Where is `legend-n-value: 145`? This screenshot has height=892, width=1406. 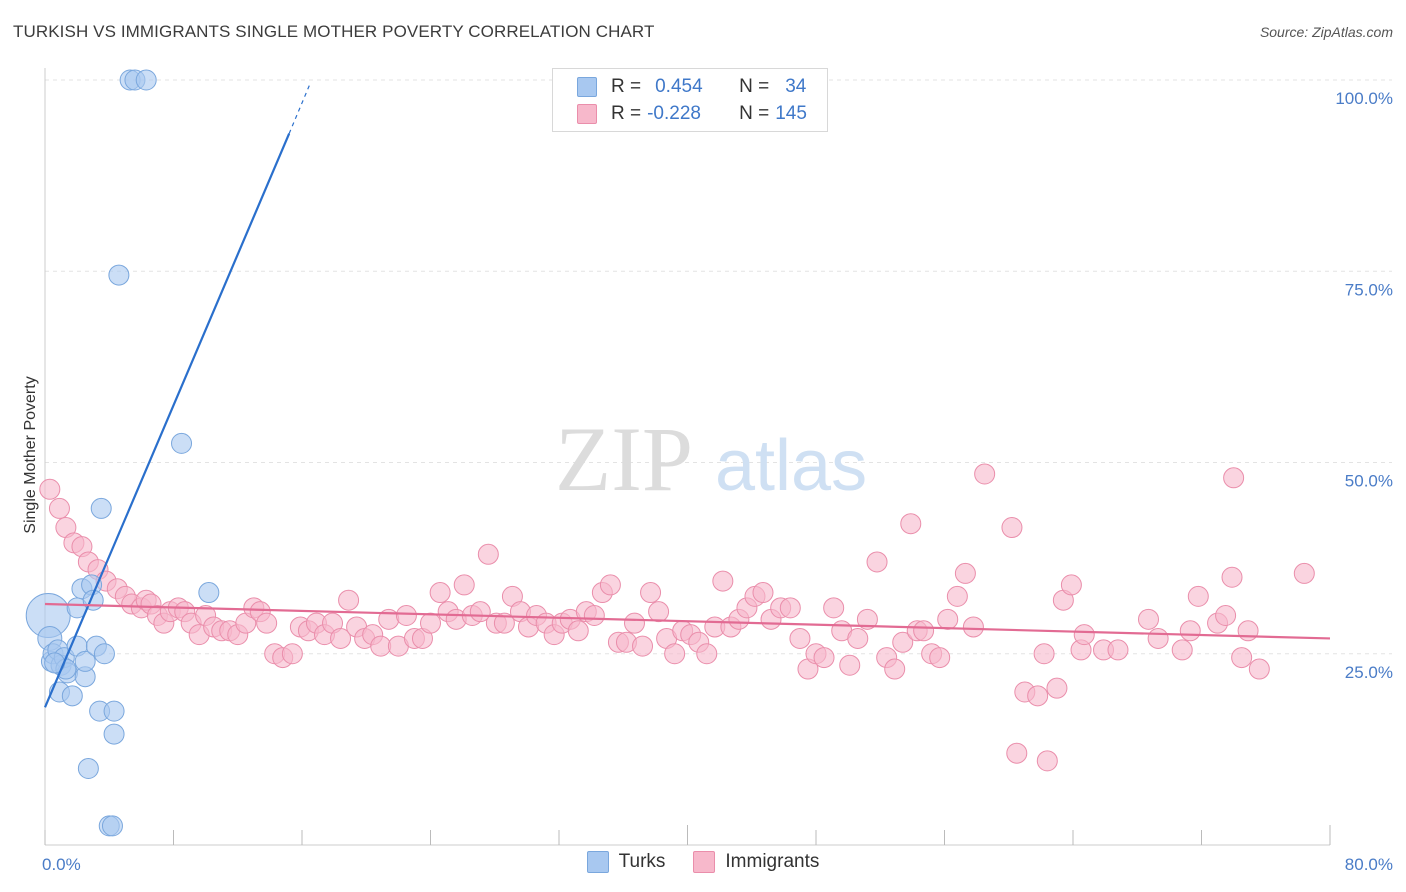
legend-n-value: 145 is located at coordinates (791, 113).